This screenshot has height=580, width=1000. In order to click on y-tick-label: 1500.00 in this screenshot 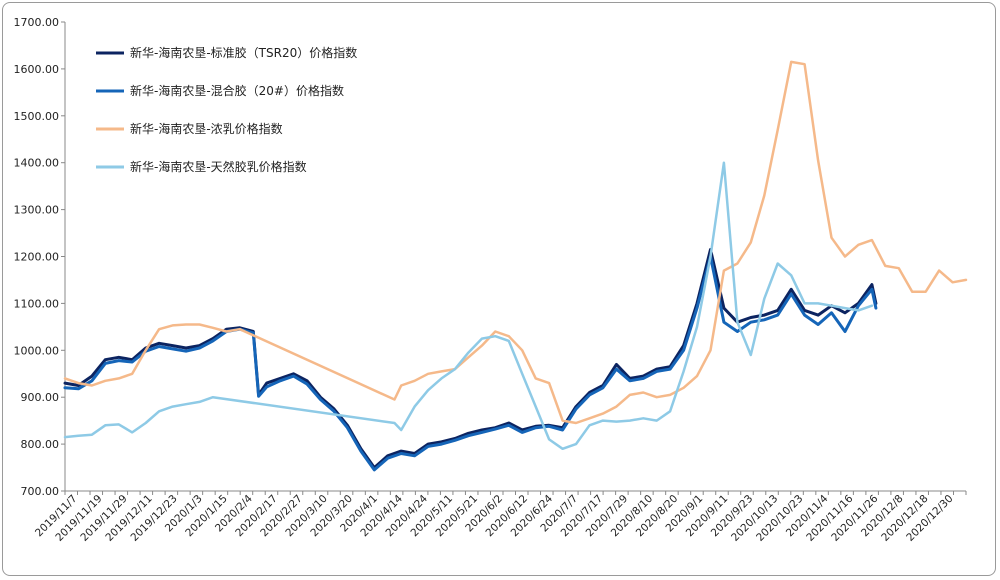, I will do `click(37, 116)`.